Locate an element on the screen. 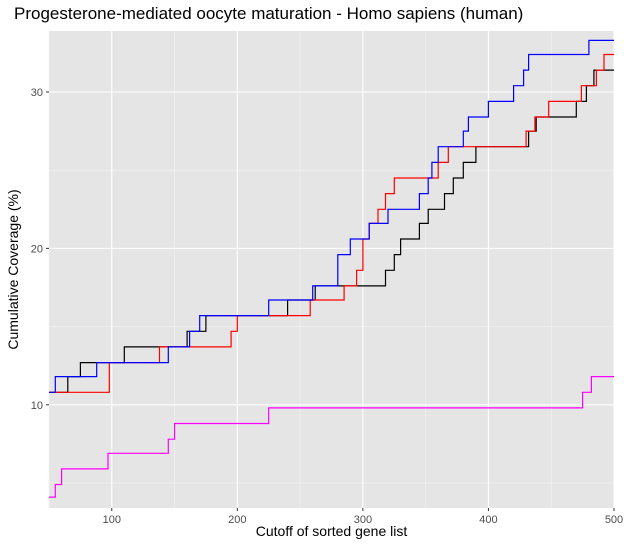 This screenshot has height=546, width=624. x-axis-title: Cutoff of sorted gene list is located at coordinates (332, 531).